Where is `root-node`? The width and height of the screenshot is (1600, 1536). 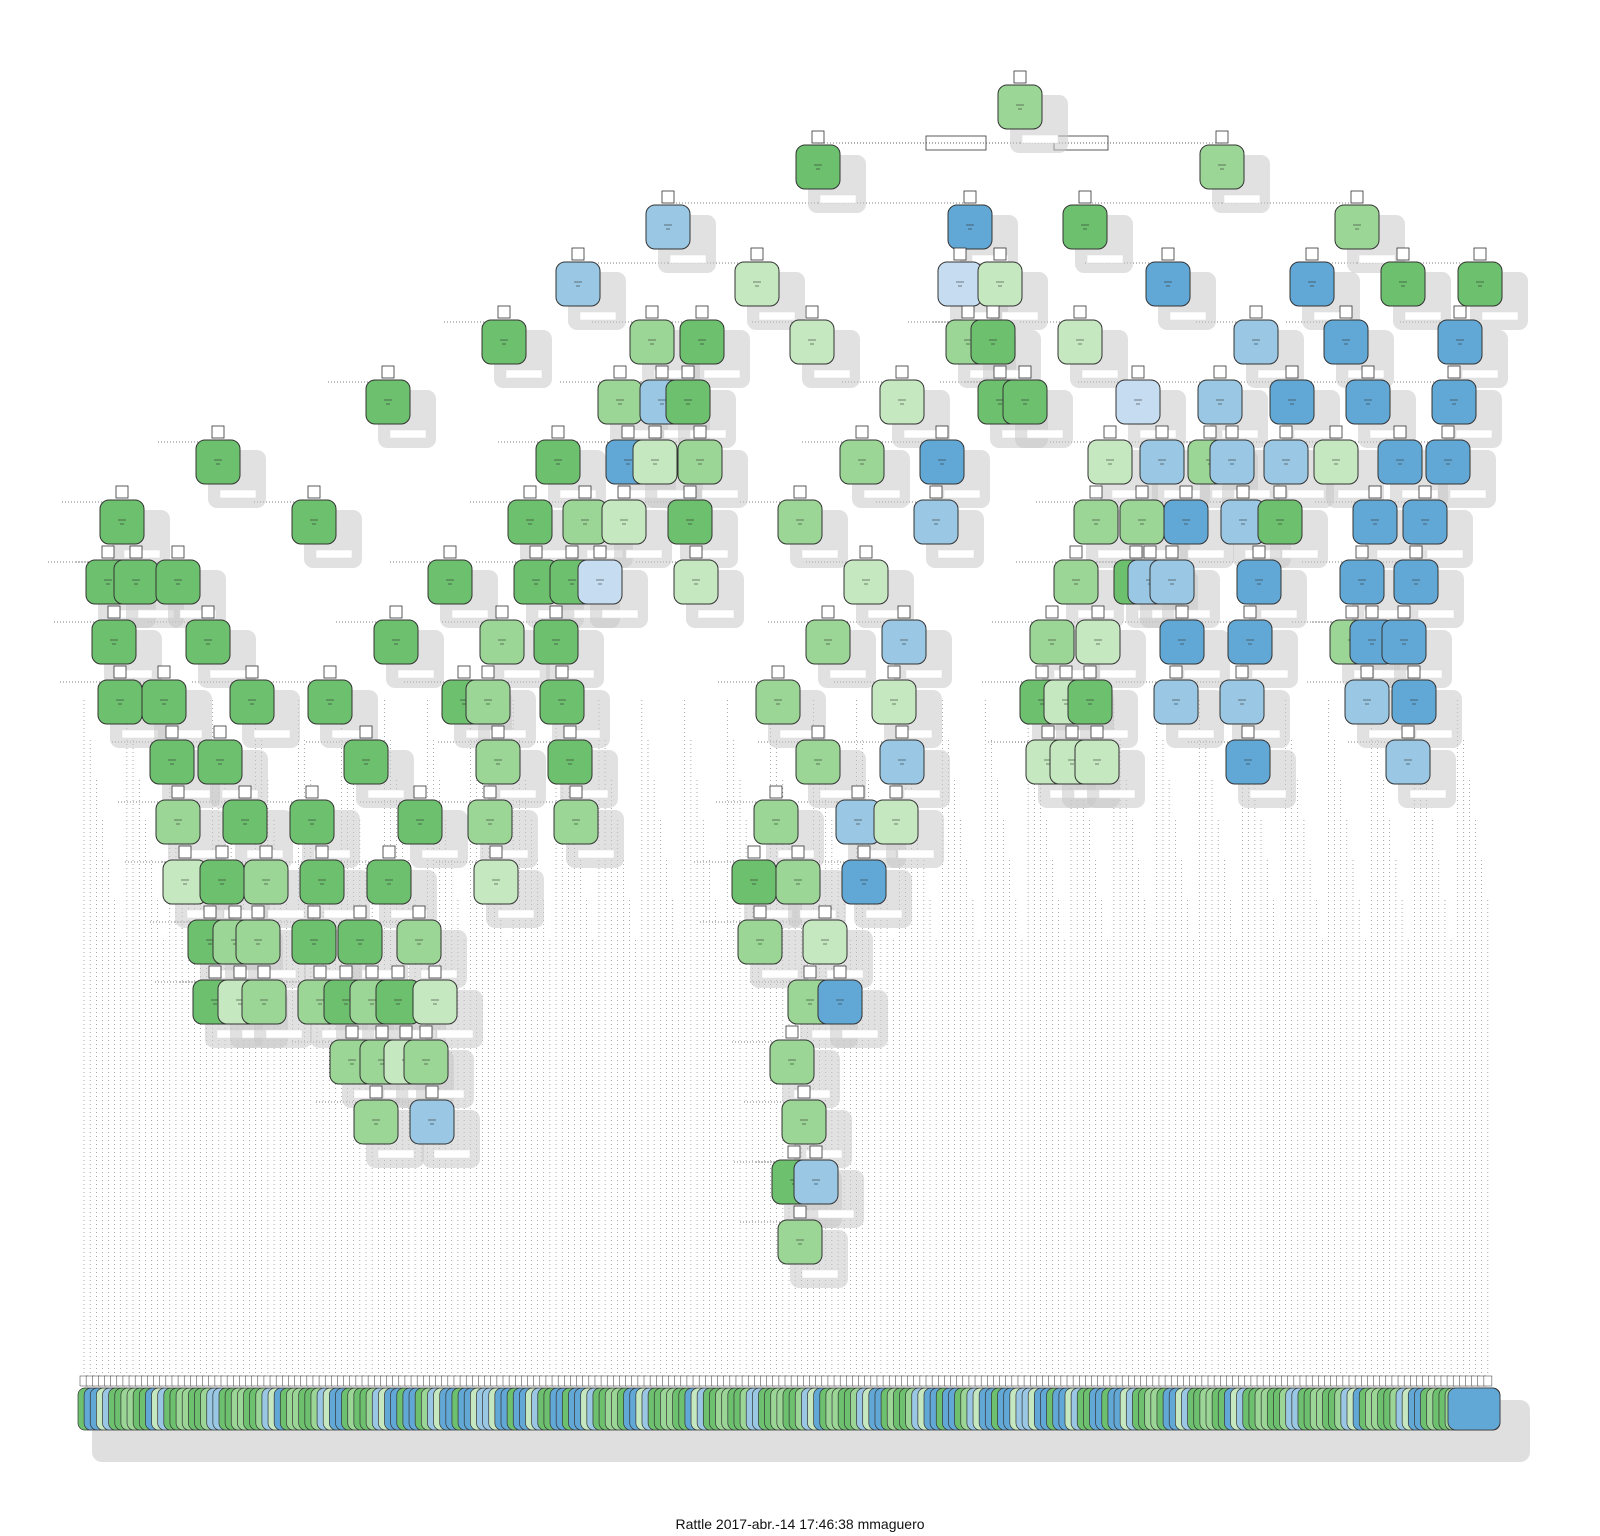 root-node is located at coordinates (1032, 111).